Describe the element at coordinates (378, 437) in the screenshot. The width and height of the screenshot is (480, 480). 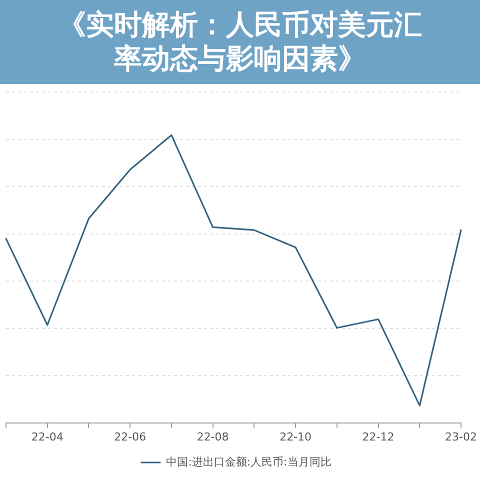
I see `x-tick-label: 22-12` at that location.